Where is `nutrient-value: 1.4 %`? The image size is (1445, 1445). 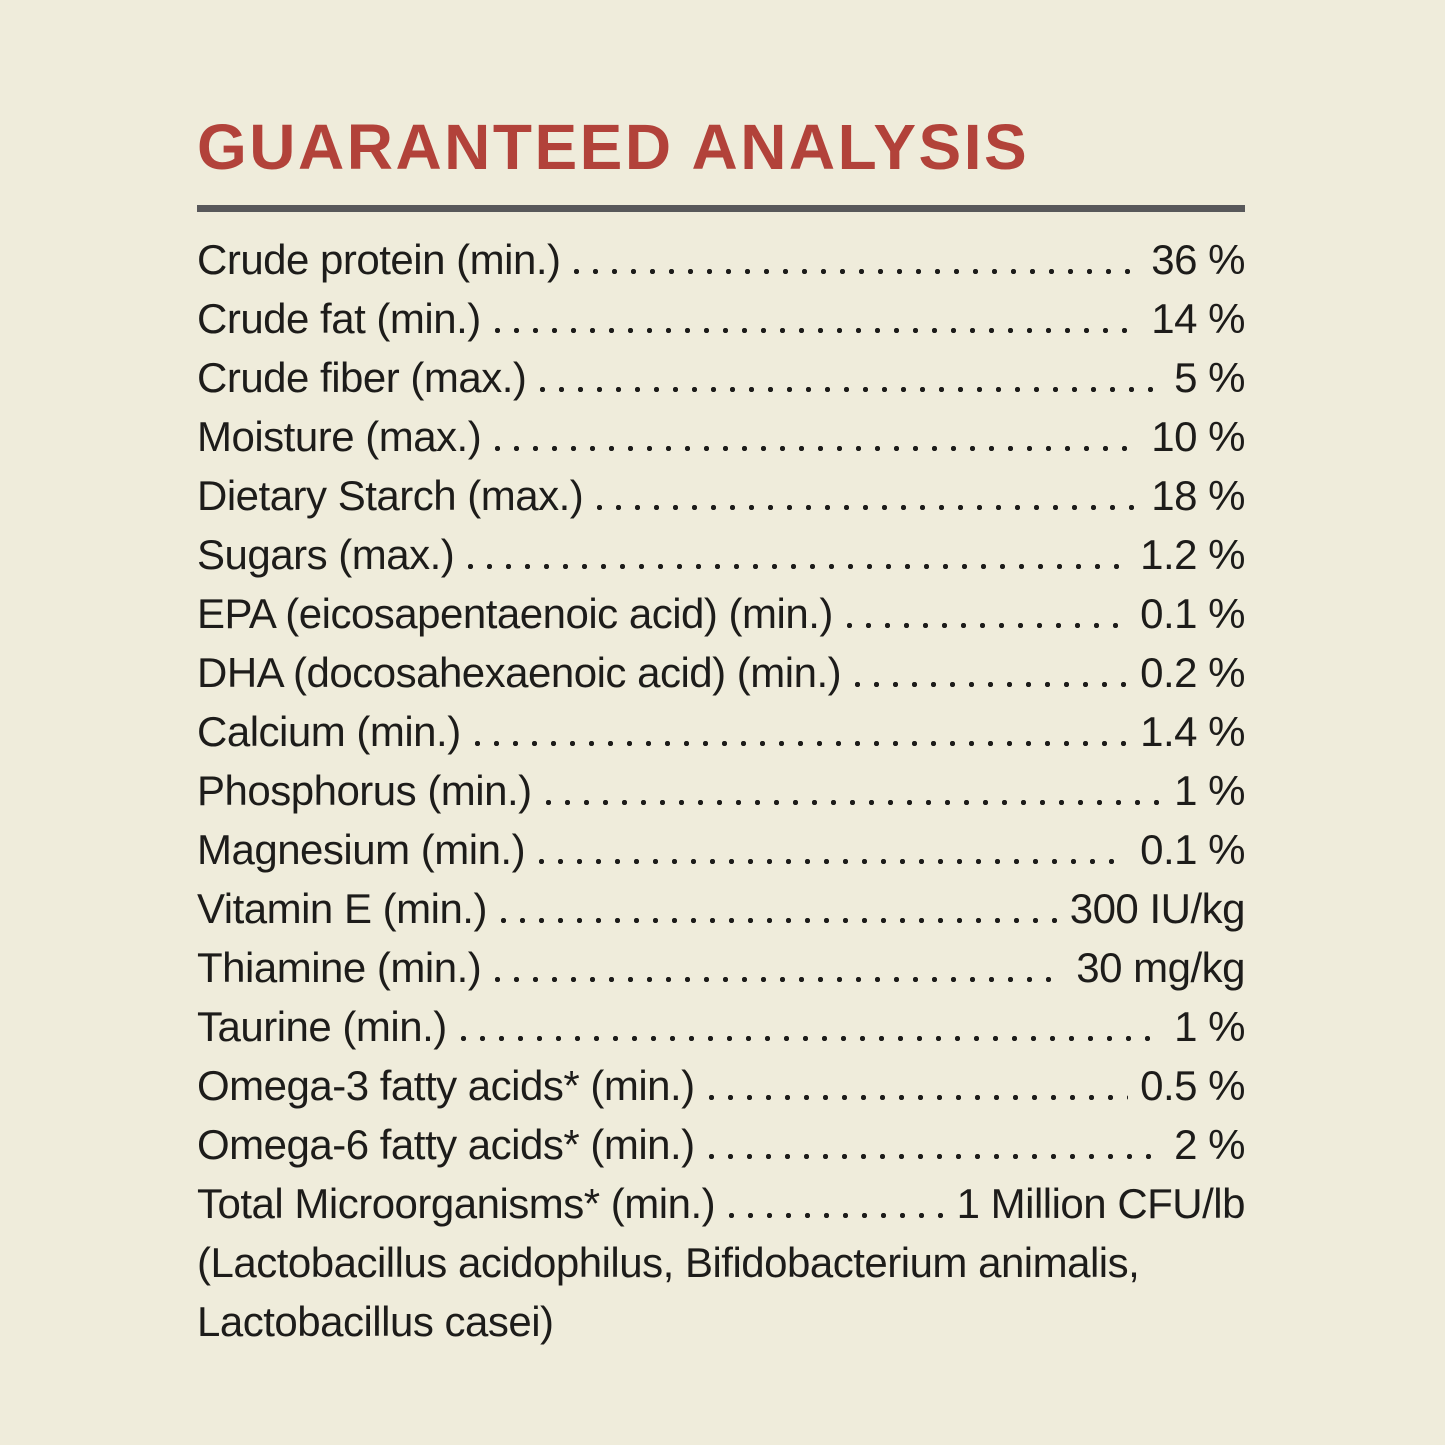 nutrient-value: 1.4 % is located at coordinates (1192, 731).